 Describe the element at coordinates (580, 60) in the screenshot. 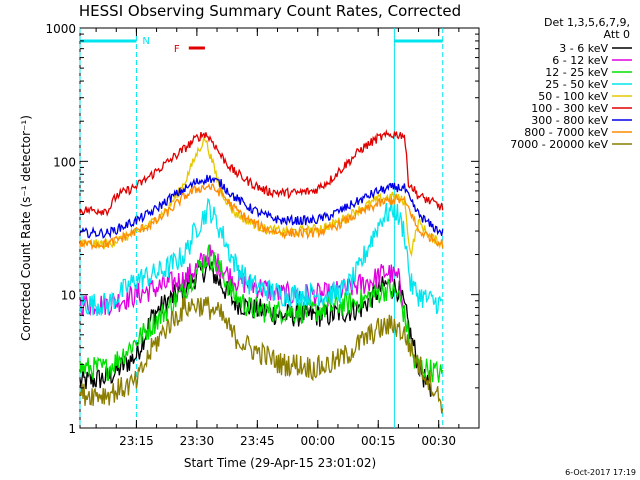

I see `legend-label: 6 - 12 keV` at that location.